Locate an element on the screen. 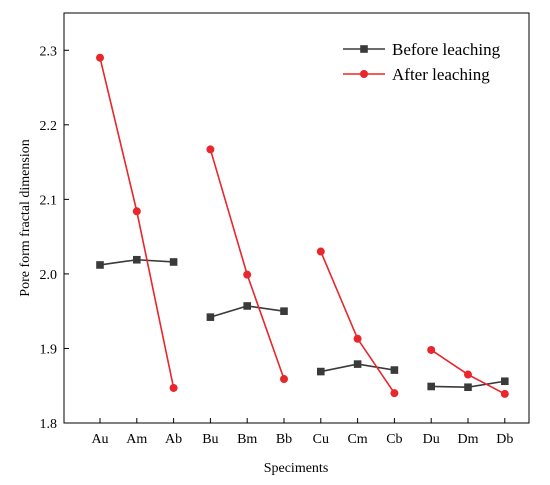 This screenshot has width=550, height=485. legend-item: Before leaching is located at coordinates (422, 49).